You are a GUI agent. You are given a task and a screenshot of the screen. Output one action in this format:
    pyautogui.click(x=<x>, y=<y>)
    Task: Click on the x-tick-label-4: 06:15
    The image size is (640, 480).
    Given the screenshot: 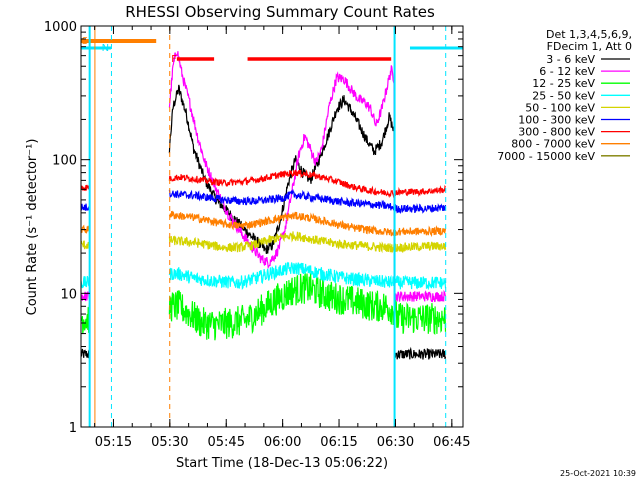 What is the action you would take?
    pyautogui.click(x=338, y=442)
    